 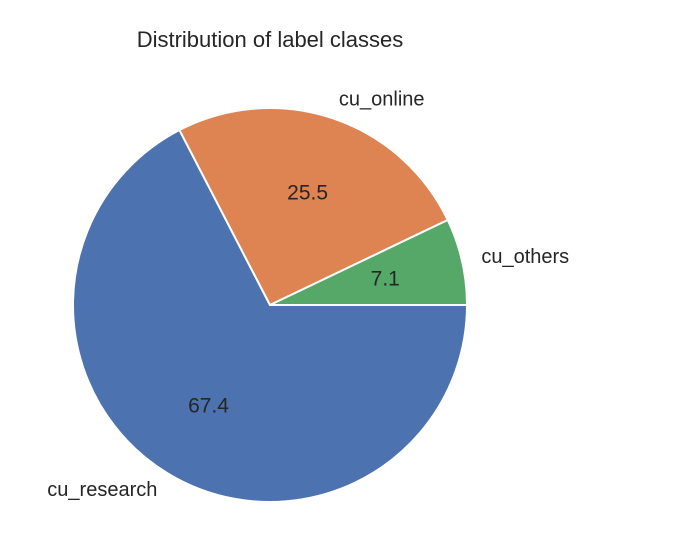 I want to click on chart-title: Distribution of label classes, so click(x=270, y=39).